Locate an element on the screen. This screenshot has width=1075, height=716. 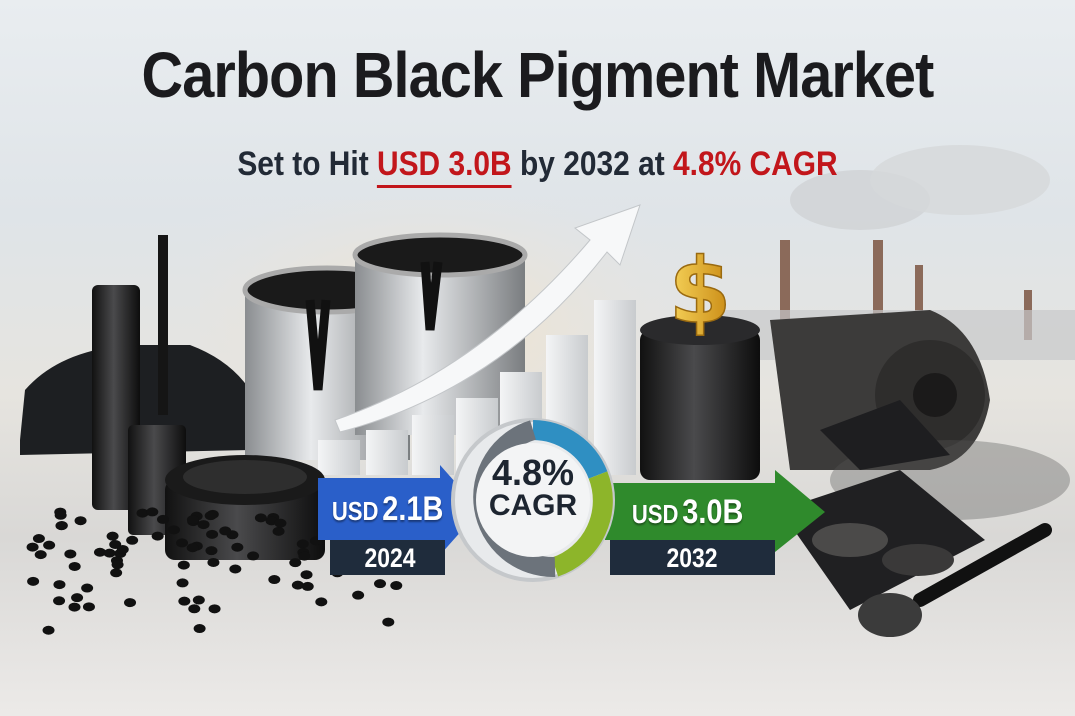
eyeshadow-palette-icon is located at coordinates (882, 505).